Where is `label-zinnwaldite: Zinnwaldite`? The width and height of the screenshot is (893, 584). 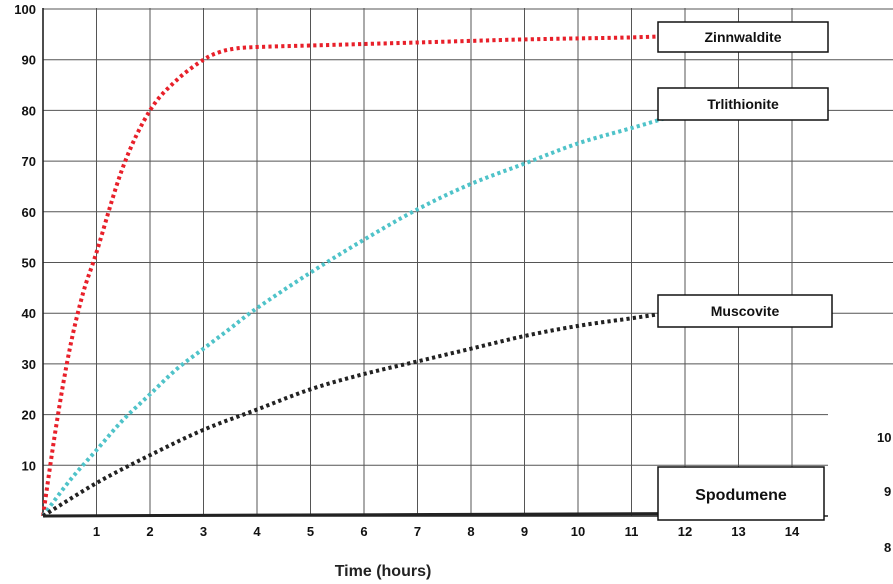 label-zinnwaldite: Zinnwaldite is located at coordinates (743, 37).